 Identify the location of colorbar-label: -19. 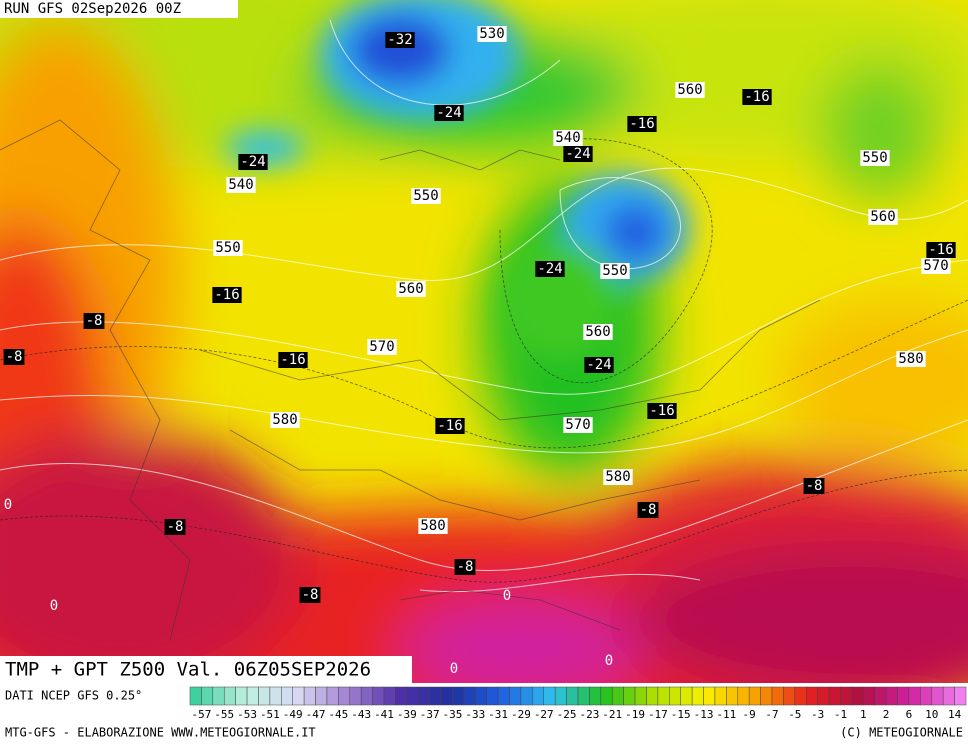
(635, 714).